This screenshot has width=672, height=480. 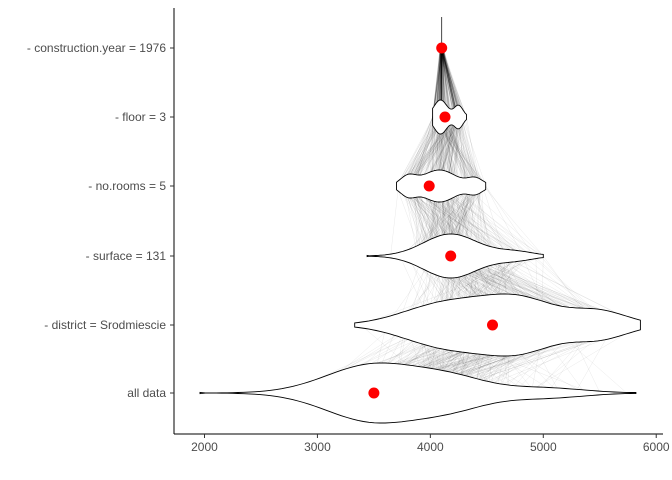 What do you see at coordinates (430, 447) in the screenshot?
I see `x-tick-label: 4000` at bounding box center [430, 447].